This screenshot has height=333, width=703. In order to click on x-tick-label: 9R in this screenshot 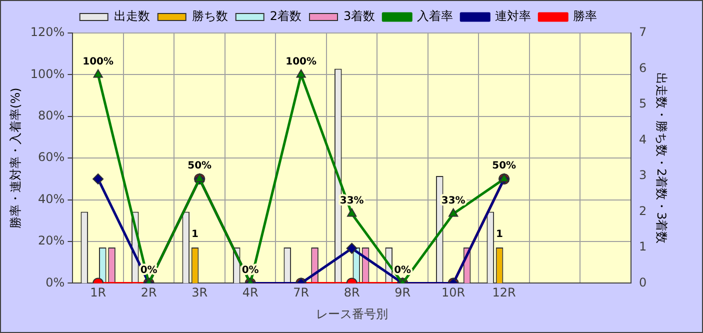, I will do `click(402, 293)`.